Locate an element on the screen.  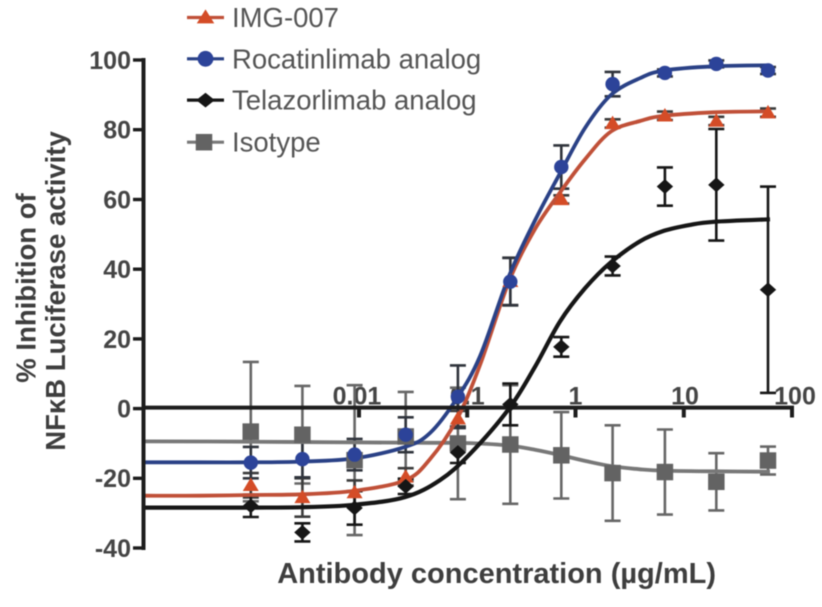
svg-text: Antibody concentration (µg/mL) is located at coordinates (496, 574).